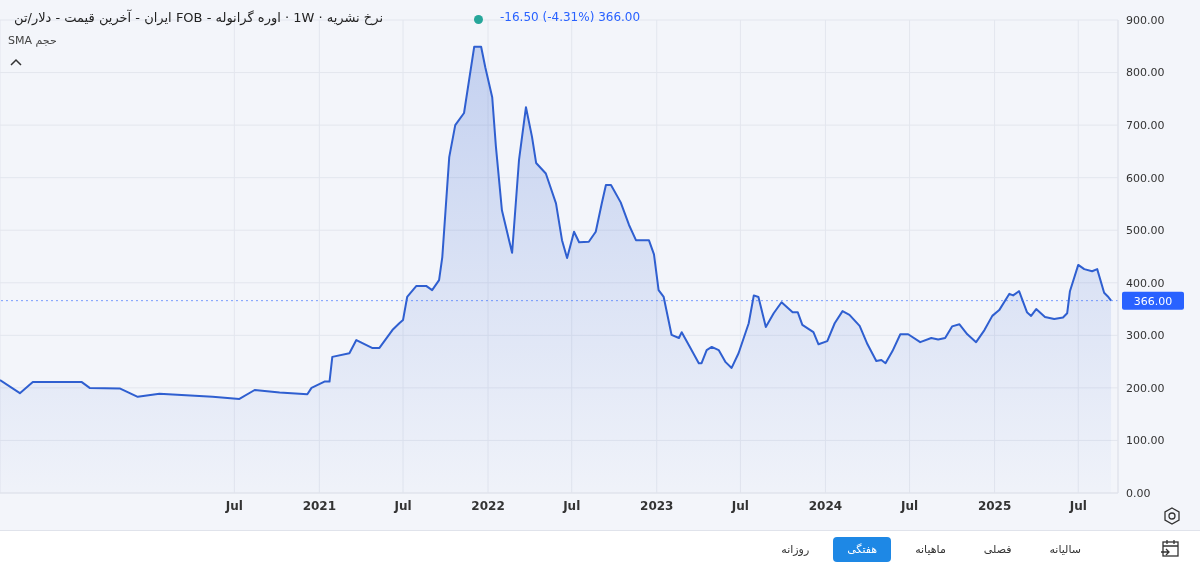 This screenshot has height=572, width=1200. Describe the element at coordinates (1145, 283) in the screenshot. I see `y-tick-label: 400.00` at that location.